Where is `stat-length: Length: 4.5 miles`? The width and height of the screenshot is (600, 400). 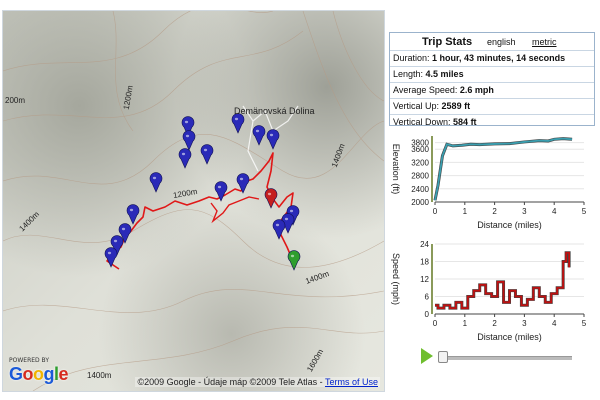
stat-length: Length: 4.5 miles is located at coordinates (492, 74).